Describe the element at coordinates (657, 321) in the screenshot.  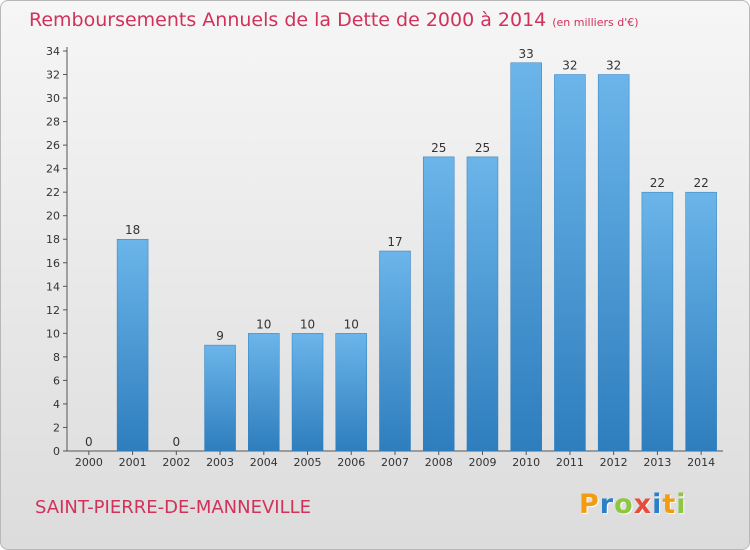
I see `bar-2013` at that location.